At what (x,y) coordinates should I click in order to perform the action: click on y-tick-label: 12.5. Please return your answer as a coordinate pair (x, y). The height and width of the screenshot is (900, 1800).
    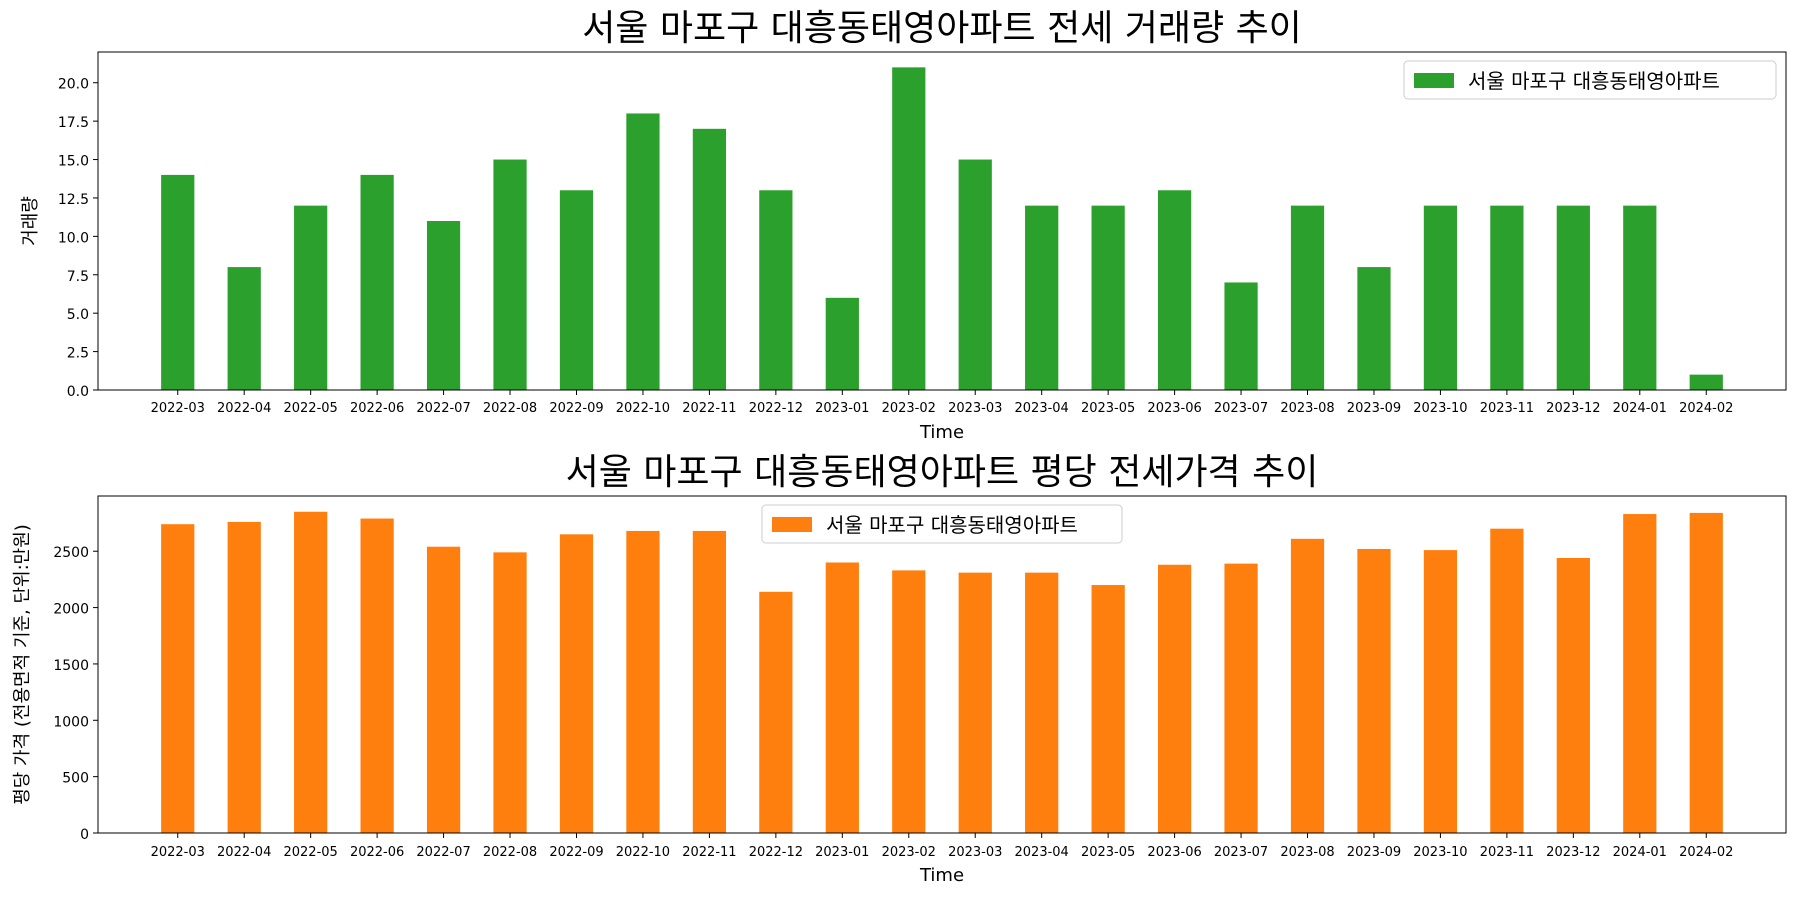
    Looking at the image, I should click on (73, 200).